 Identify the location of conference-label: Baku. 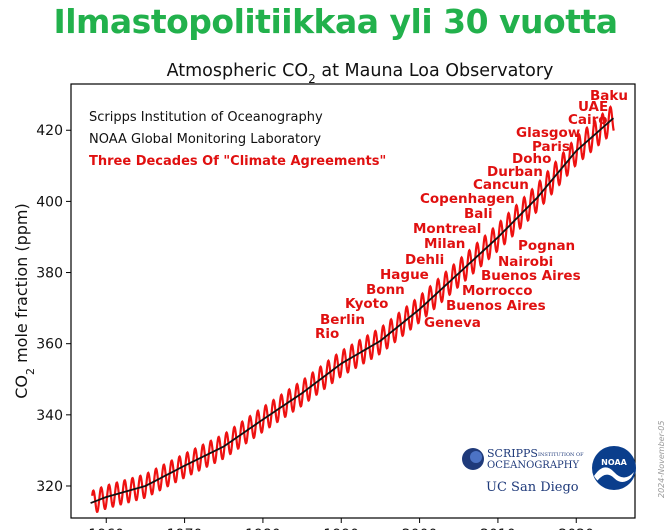
(609, 96).